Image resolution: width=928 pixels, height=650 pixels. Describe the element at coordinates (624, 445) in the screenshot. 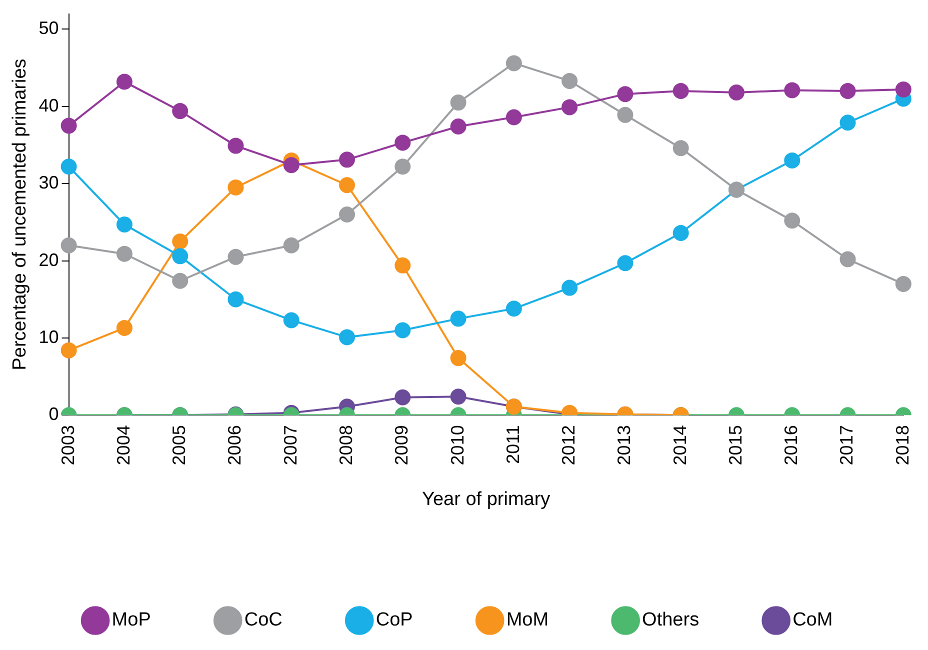

I see `x-tick-label: 2013` at that location.